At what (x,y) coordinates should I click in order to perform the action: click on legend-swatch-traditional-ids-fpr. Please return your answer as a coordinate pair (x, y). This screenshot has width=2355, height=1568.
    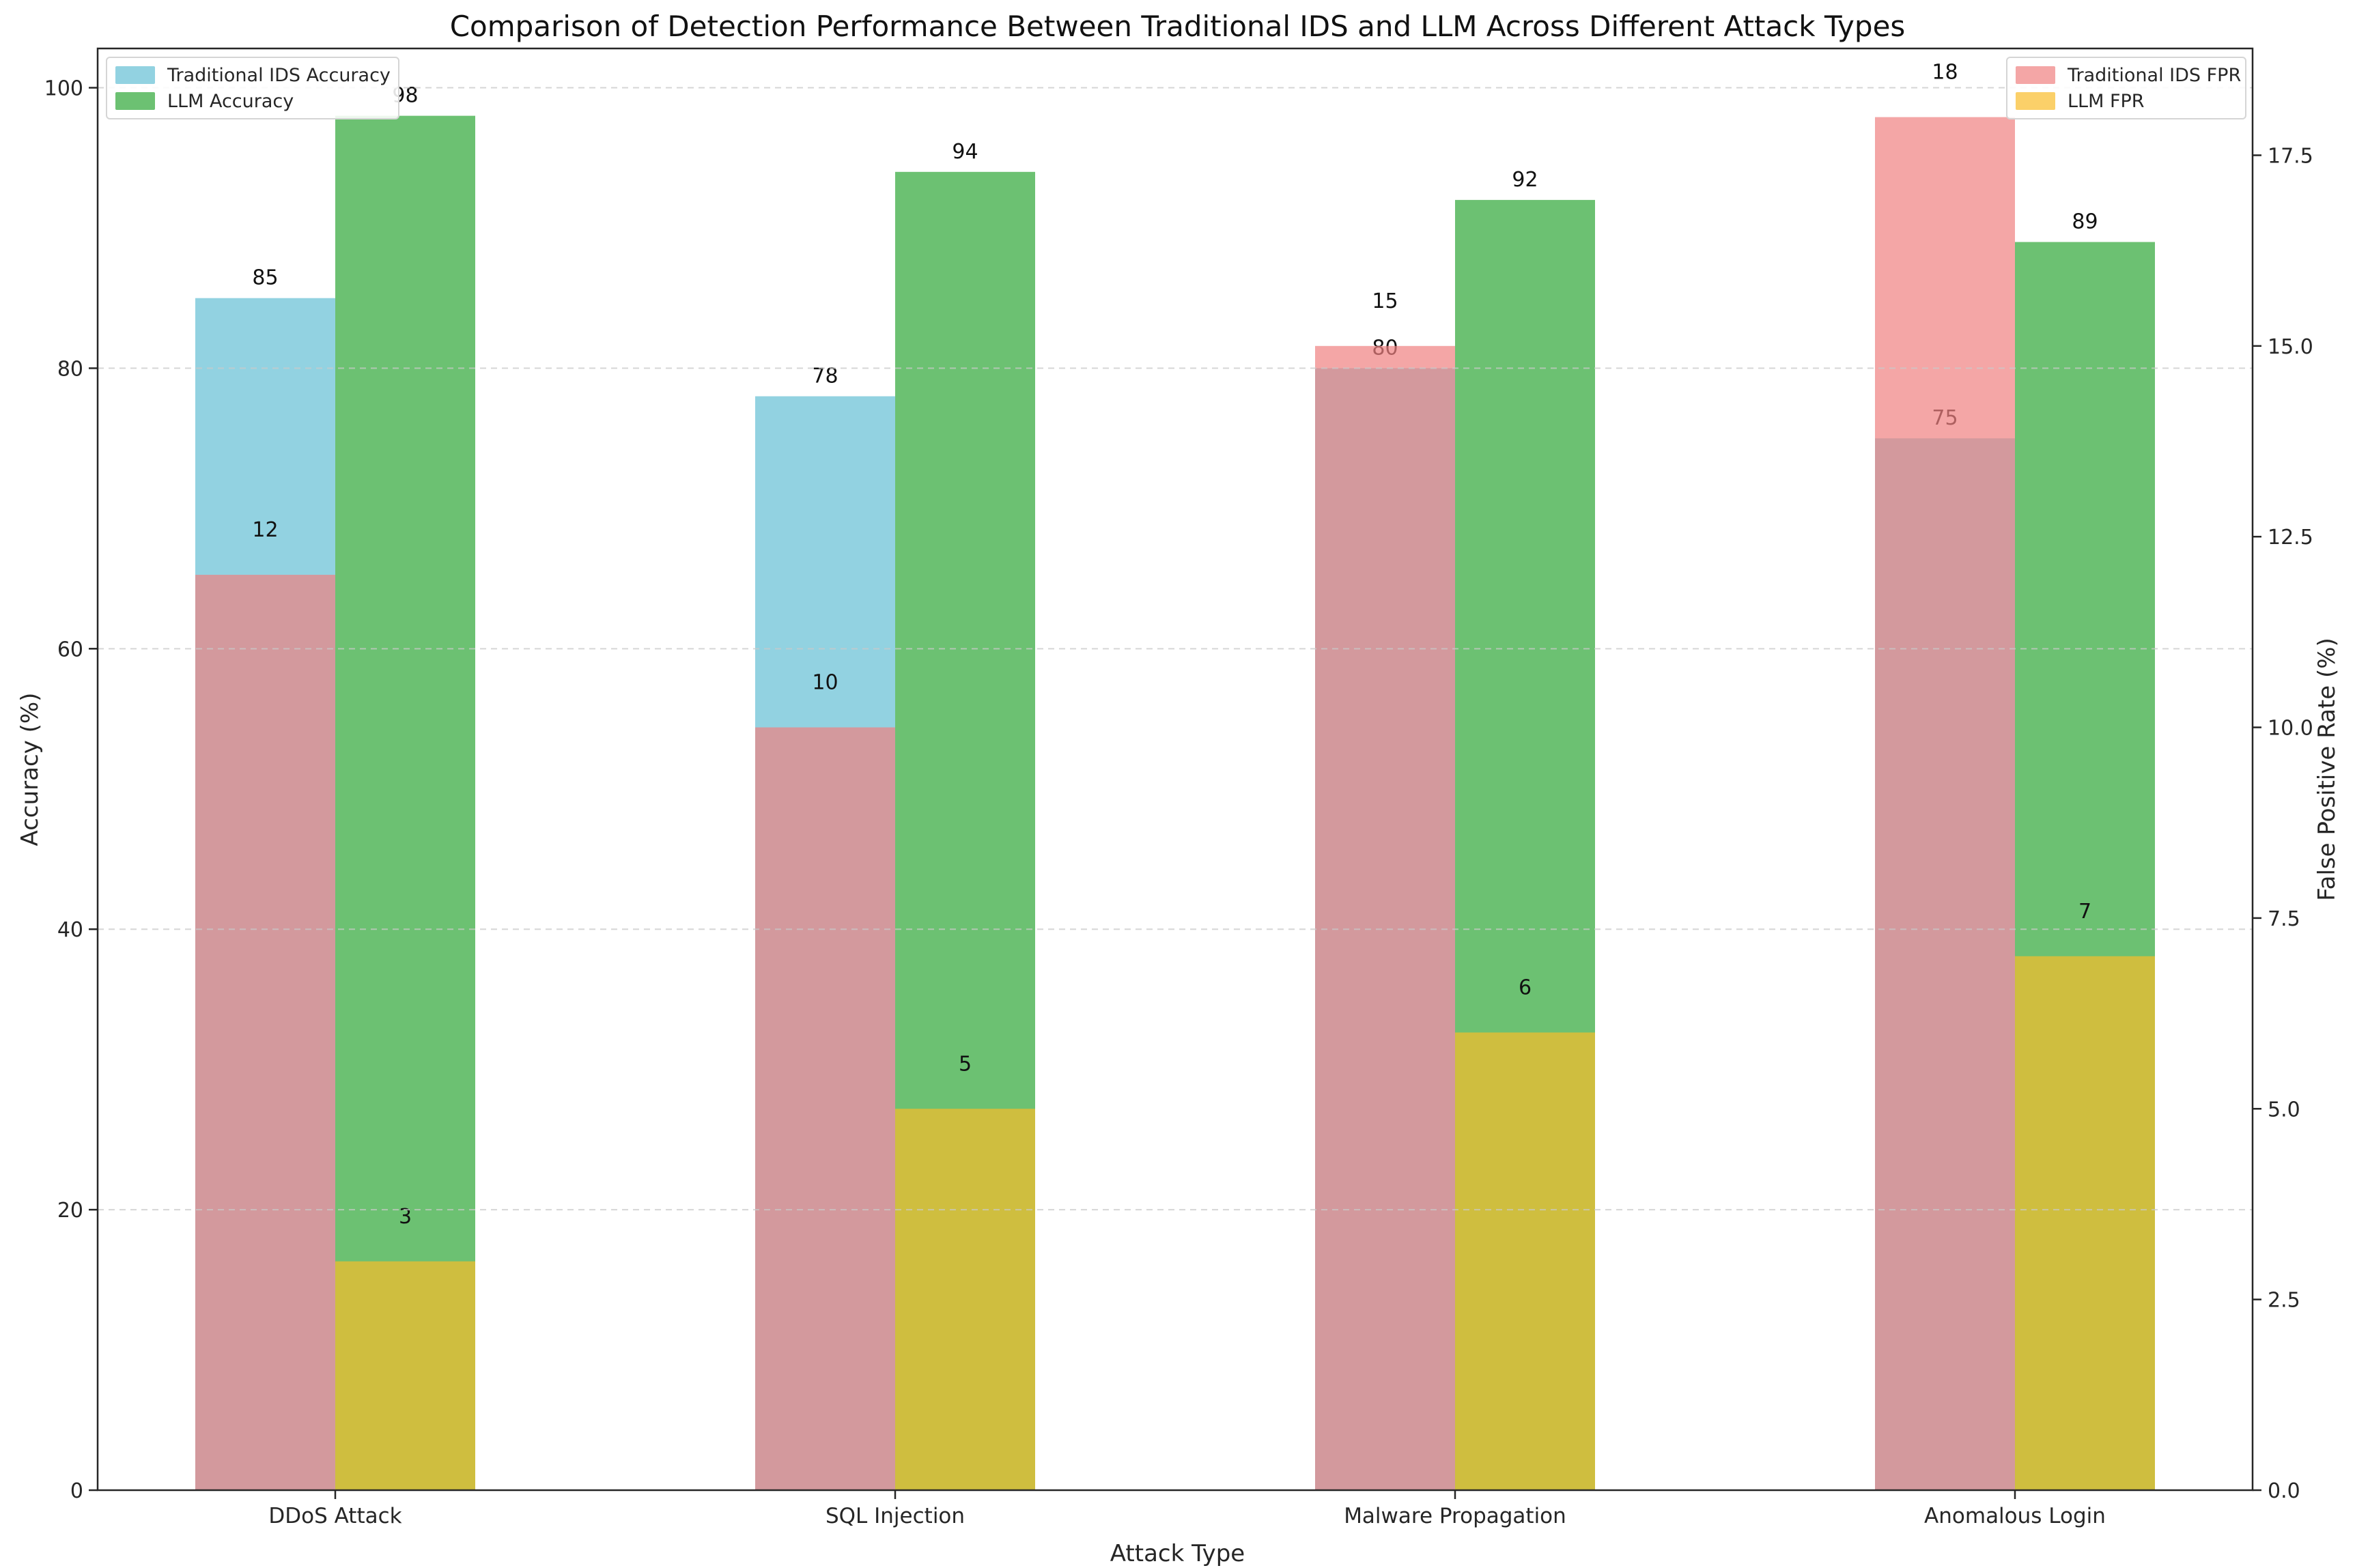
    Looking at the image, I should click on (2035, 75).